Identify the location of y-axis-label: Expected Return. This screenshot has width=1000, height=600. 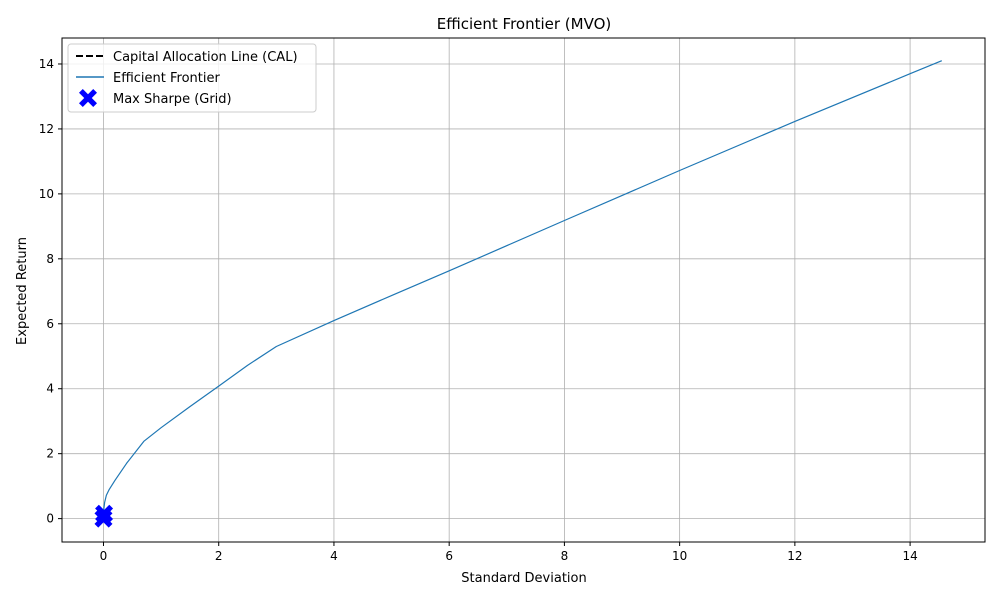
(22, 291).